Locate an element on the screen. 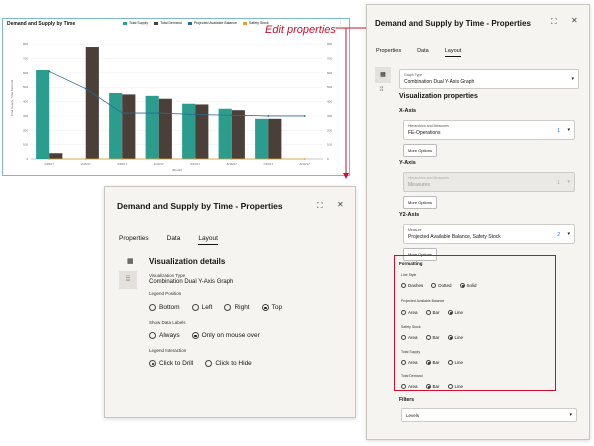 This screenshot has height=446, width=594. safety-option-2: Line is located at coordinates (455, 338).